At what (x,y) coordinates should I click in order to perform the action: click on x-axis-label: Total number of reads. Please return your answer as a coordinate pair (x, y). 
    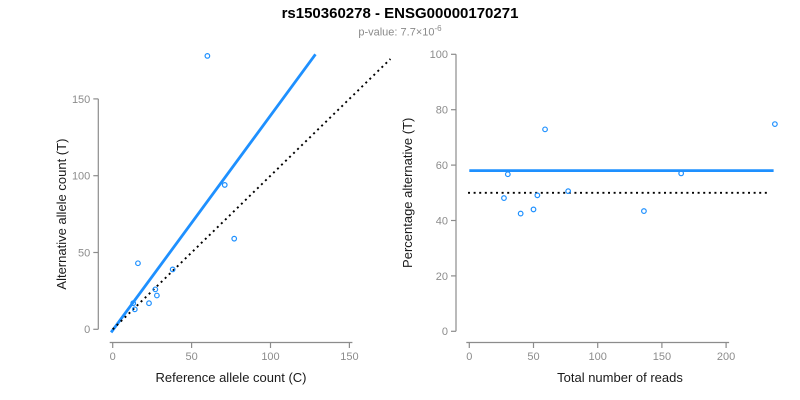
    Looking at the image, I should click on (620, 377).